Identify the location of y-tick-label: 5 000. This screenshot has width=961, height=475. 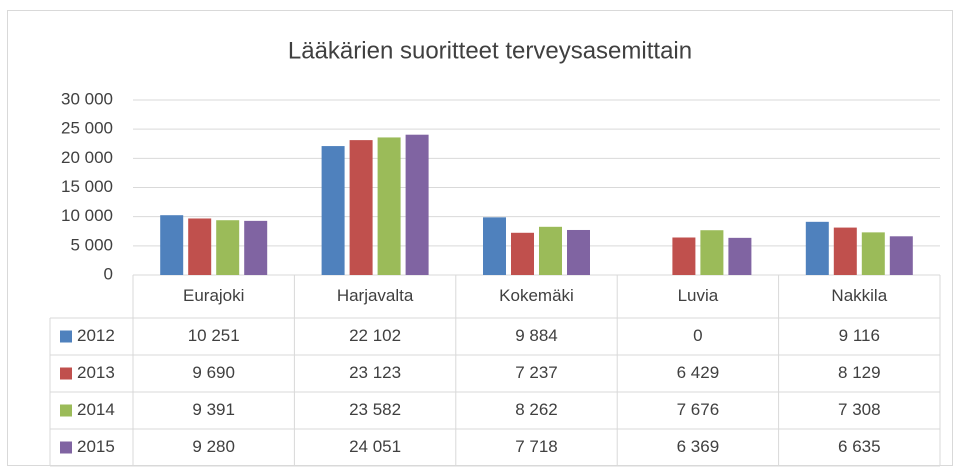
(91, 244).